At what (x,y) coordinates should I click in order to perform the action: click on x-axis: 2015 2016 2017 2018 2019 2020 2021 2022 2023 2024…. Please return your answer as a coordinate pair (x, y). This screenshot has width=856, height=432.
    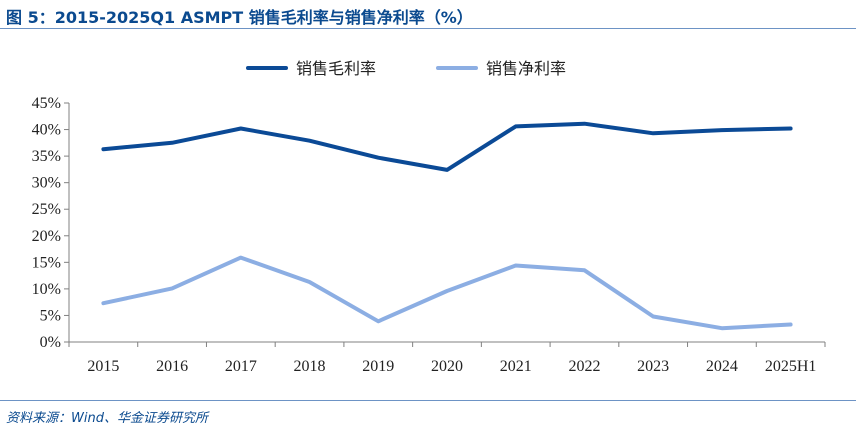
    Looking at the image, I should click on (447, 358).